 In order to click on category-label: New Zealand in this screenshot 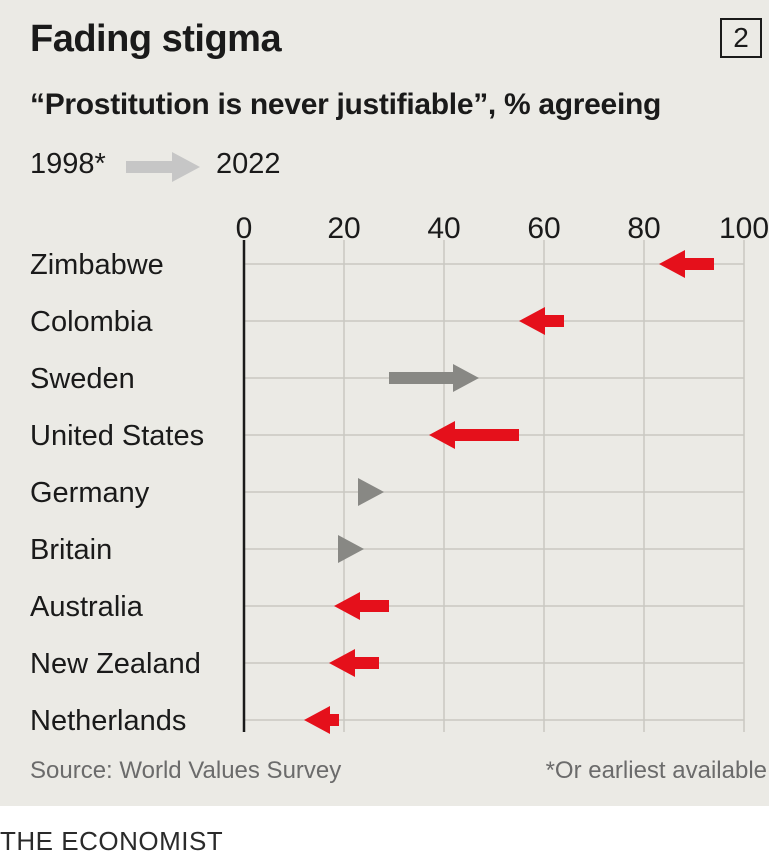, I will do `click(115, 664)`.